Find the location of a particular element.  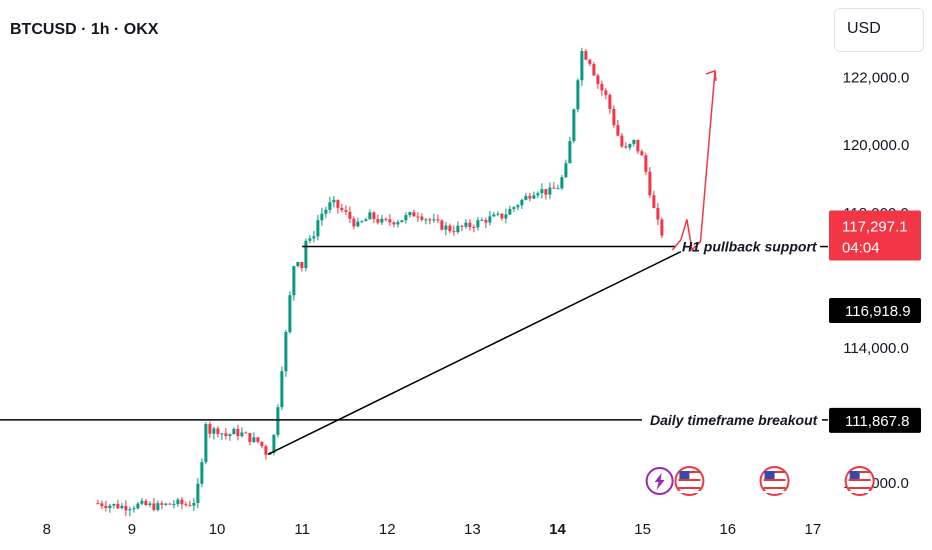

price-labels: 117,297.1 04:04 116,918.9 111,867.8 is located at coordinates (875, 321).